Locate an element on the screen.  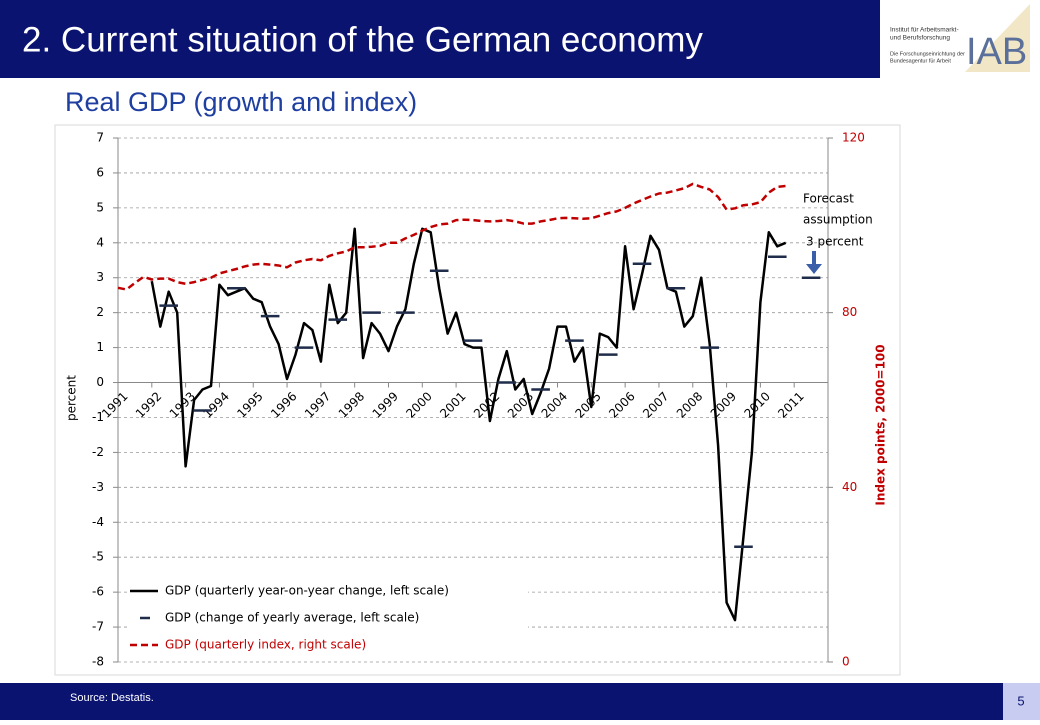
legend-label: GDP (quarterly index, right scale) is located at coordinates (265, 645).